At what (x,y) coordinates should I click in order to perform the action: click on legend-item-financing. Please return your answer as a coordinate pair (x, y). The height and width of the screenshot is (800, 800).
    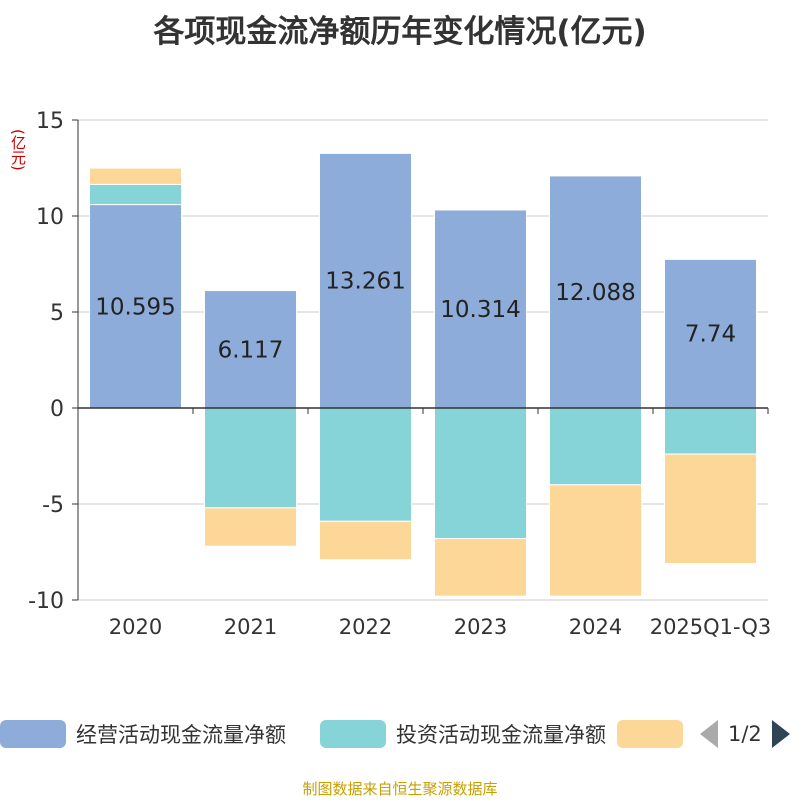
    Looking at the image, I should click on (655, 734).